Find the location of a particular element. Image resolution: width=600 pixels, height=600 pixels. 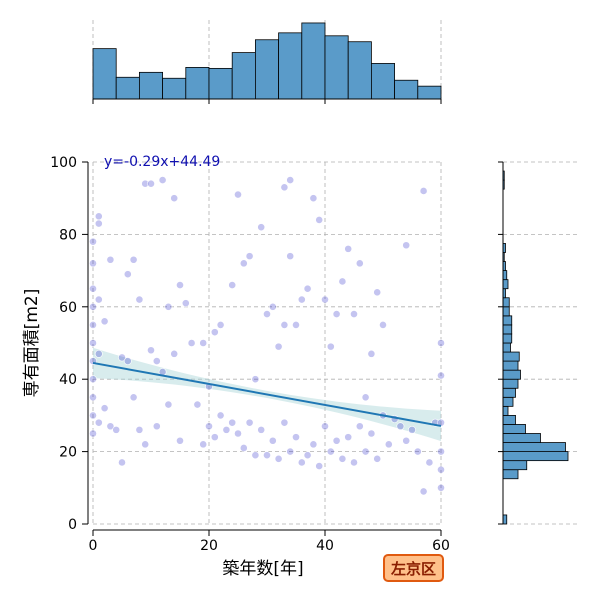

y-axis-ticks: 0 20 40 60 80 100 is located at coordinates (69, 344).